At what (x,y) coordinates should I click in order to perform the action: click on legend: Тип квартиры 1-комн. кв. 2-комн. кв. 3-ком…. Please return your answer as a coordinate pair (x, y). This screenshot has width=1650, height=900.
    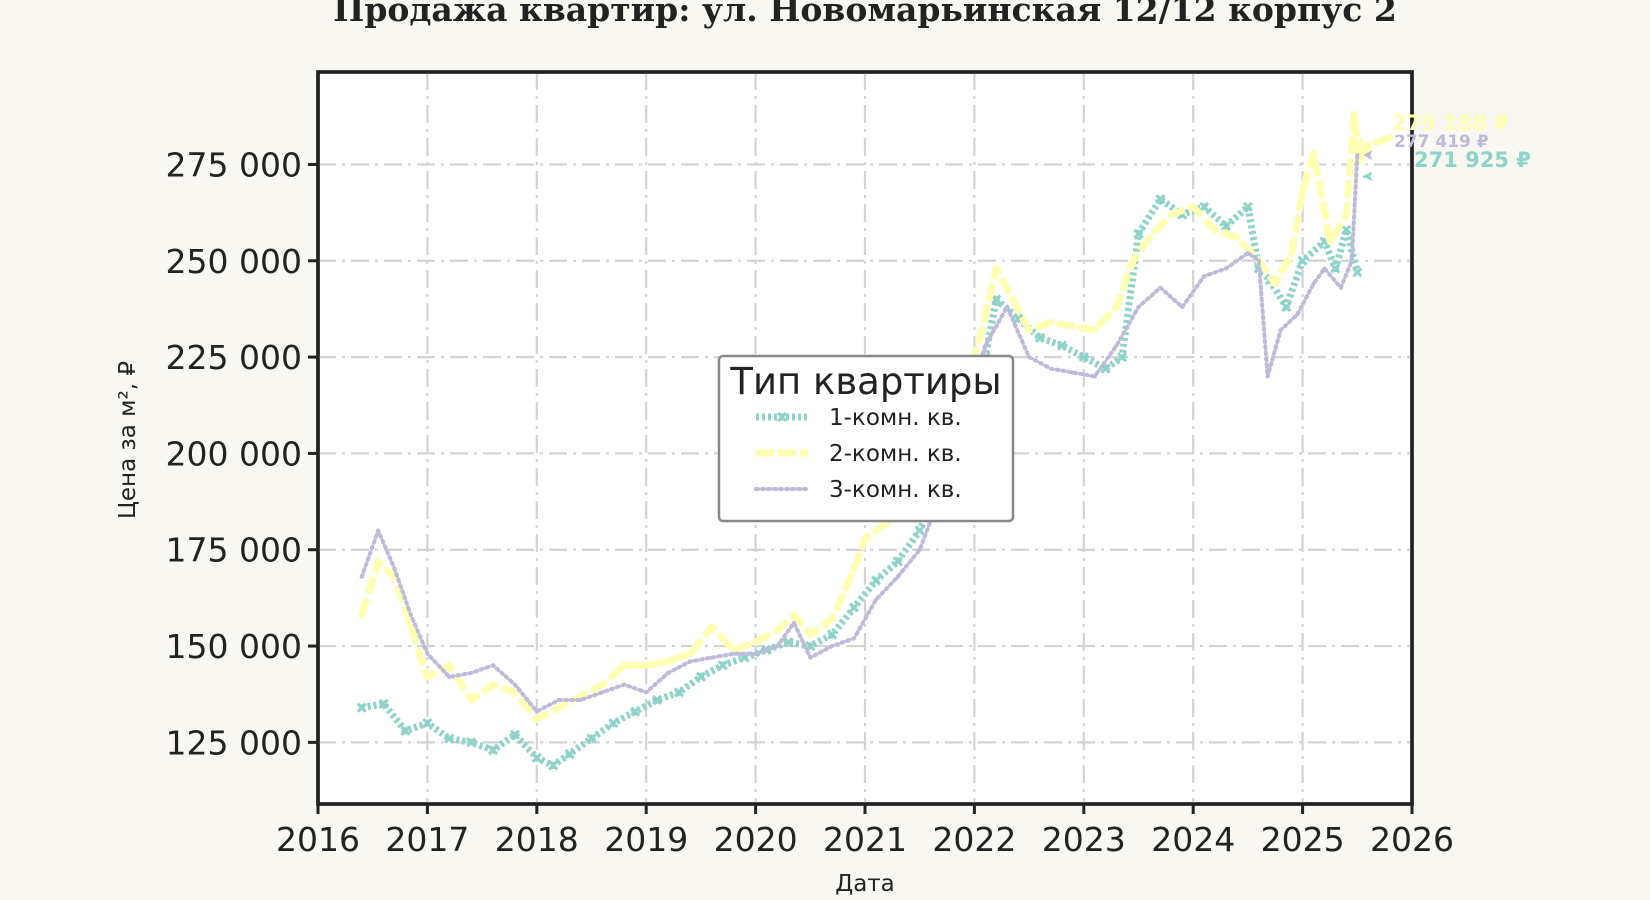
    Looking at the image, I should click on (866, 438).